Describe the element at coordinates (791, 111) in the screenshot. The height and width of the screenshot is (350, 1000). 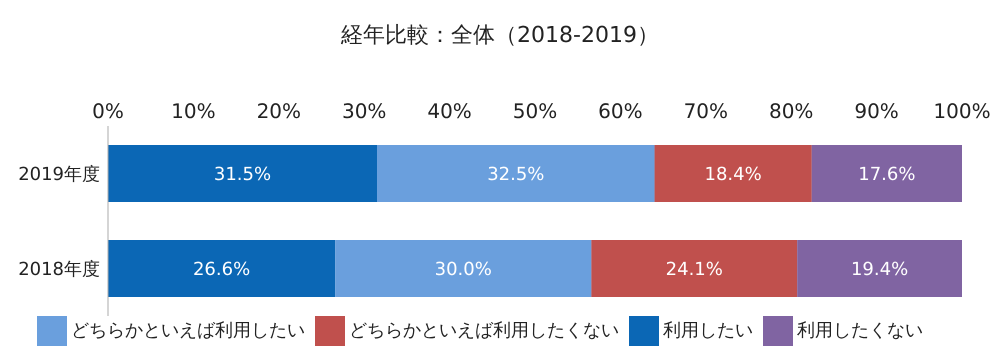
I see `x-tick-label: 80%` at that location.